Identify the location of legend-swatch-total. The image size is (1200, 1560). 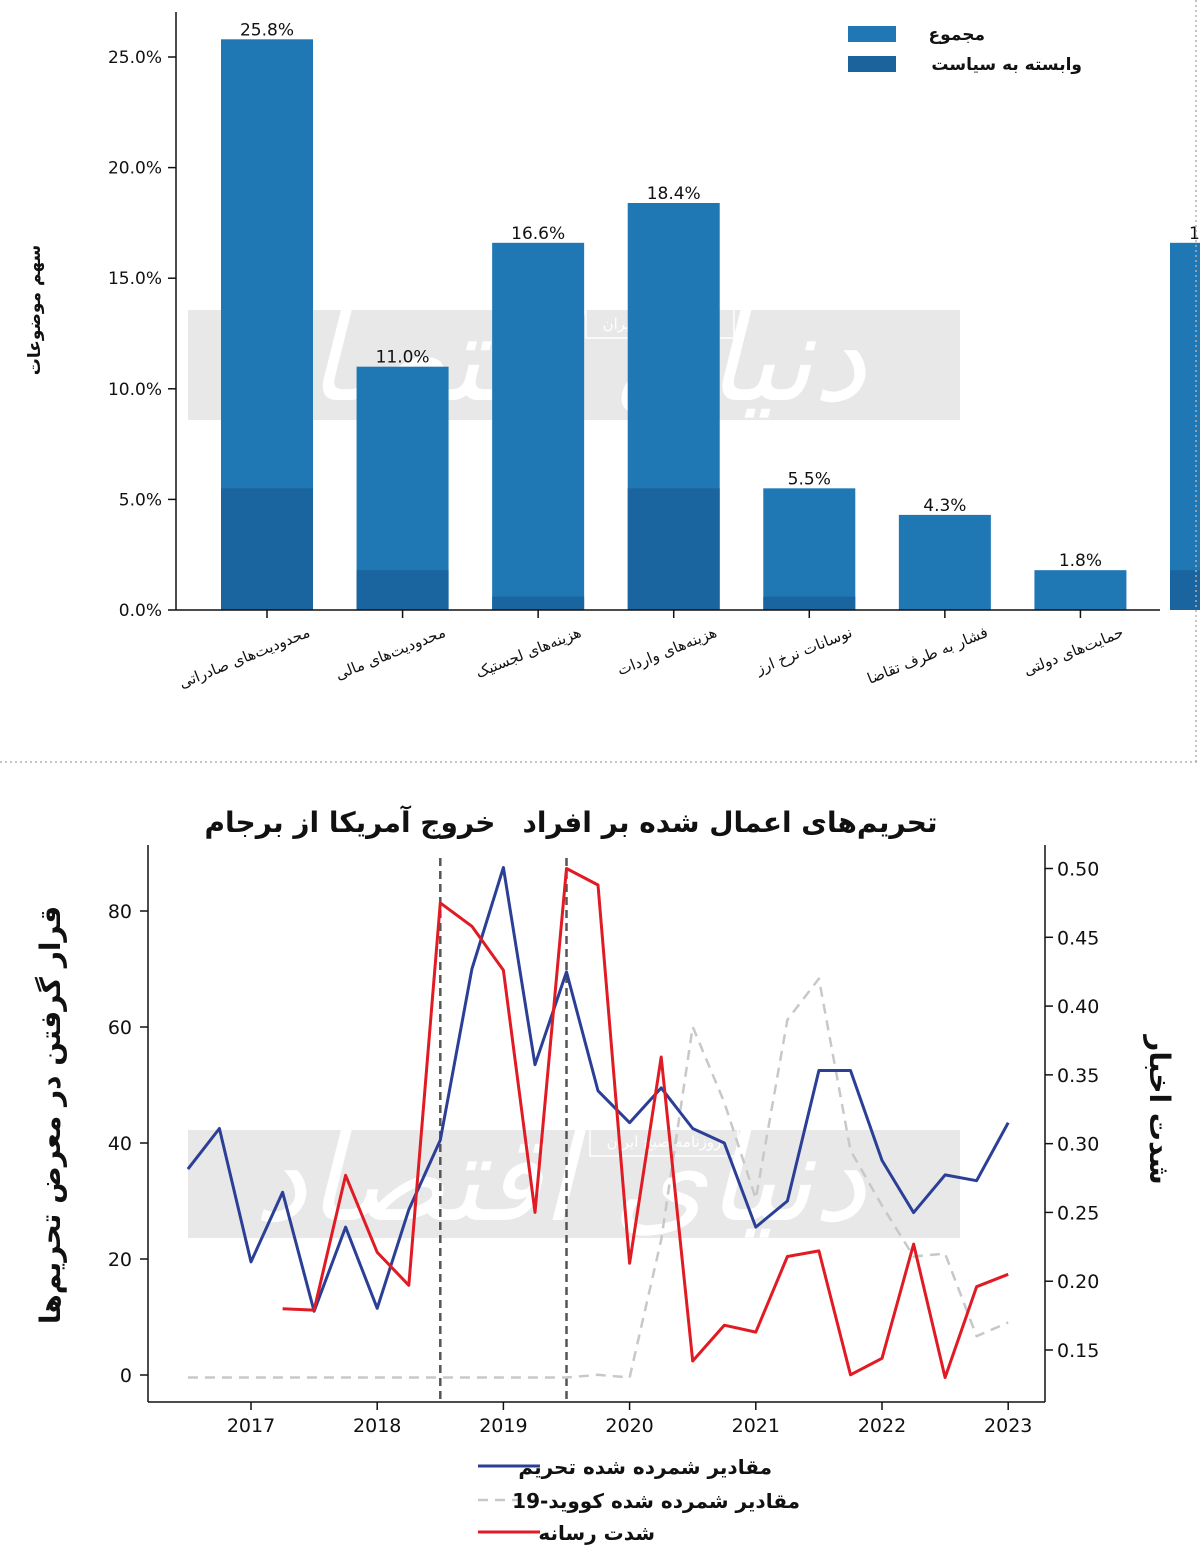
(872, 34).